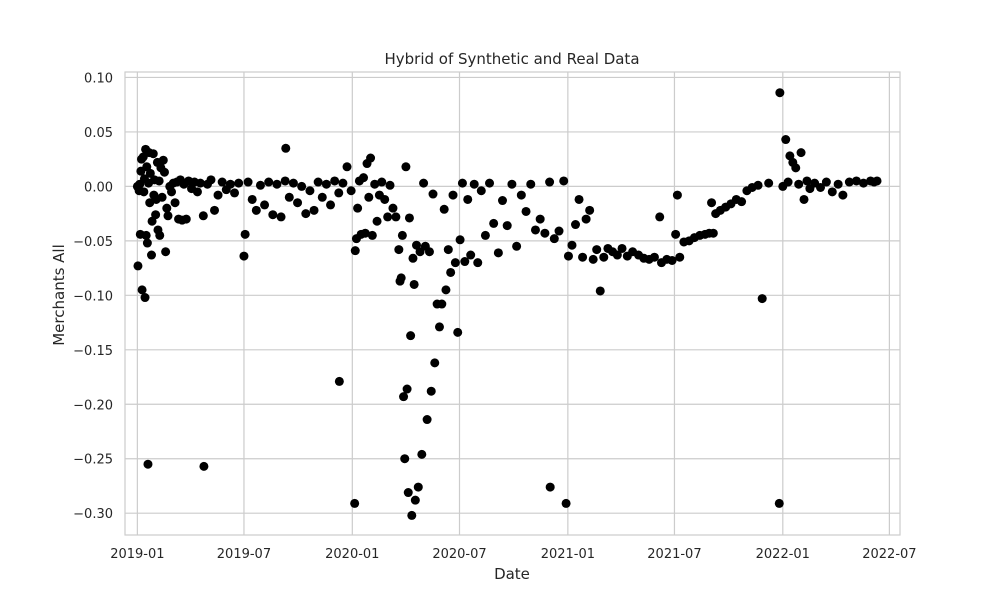 The width and height of the screenshot is (1000, 600). I want to click on chart-title: Hybrid of Synthetic and Real Data, so click(511, 59).